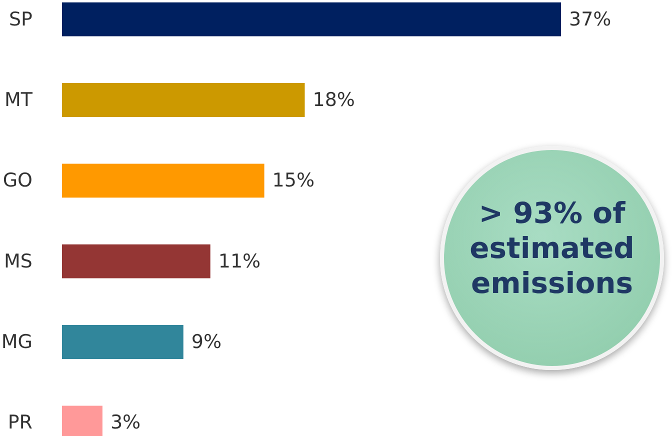  Describe the element at coordinates (206, 342) in the screenshot. I see `data-label: 9%` at that location.